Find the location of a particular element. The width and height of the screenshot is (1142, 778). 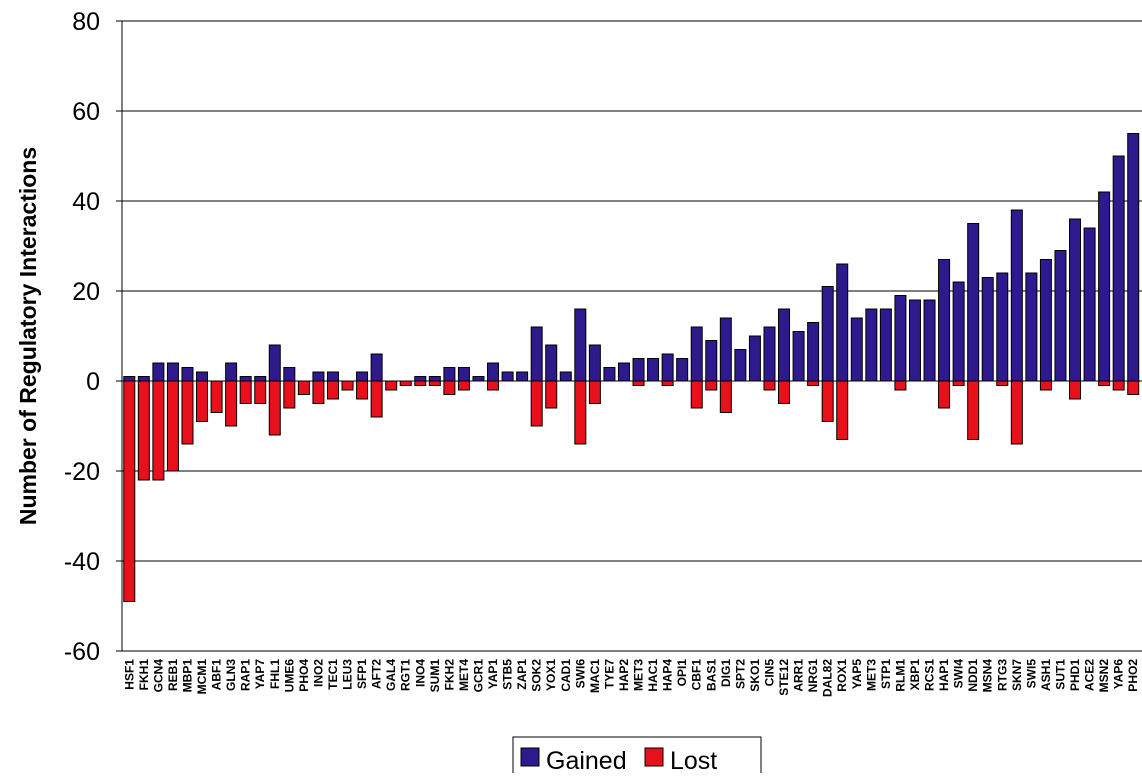

bar-gained-dig1 is located at coordinates (725, 349).